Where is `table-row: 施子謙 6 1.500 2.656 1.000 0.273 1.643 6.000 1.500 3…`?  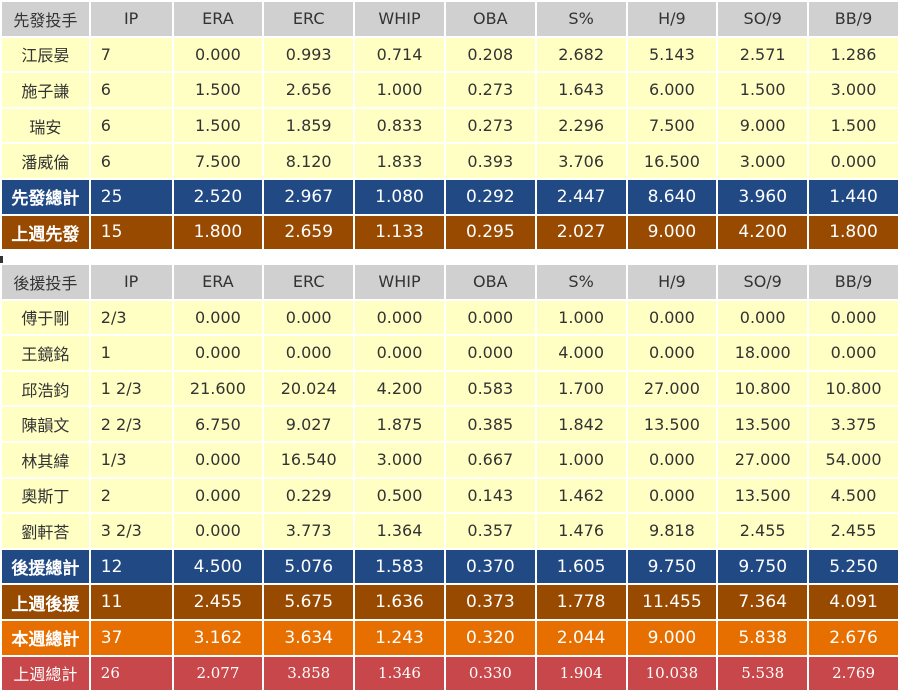 table-row: 施子謙 6 1.500 2.656 1.000 0.273 1.643 6.000 1.500 3… is located at coordinates (450, 90).